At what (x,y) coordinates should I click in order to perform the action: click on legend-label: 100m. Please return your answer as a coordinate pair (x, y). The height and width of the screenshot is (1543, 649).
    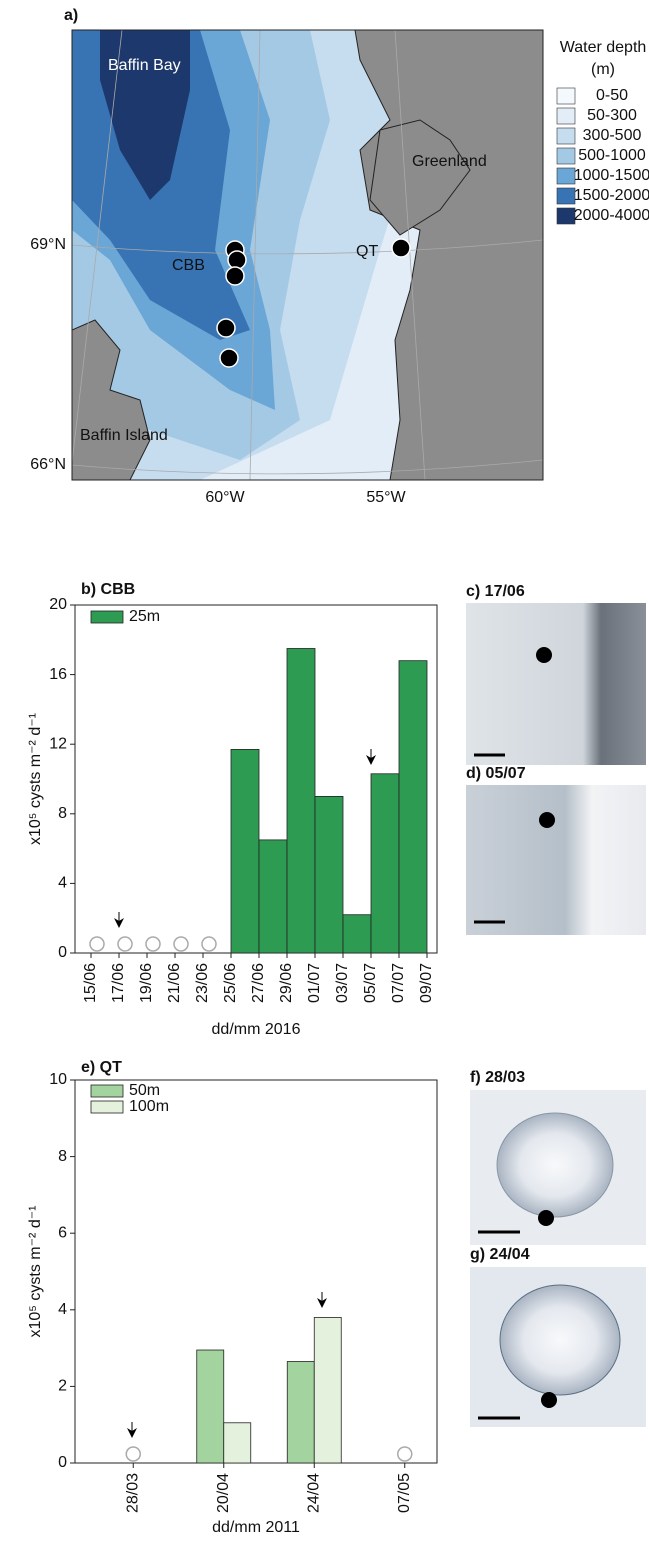
    Looking at the image, I should click on (149, 1106).